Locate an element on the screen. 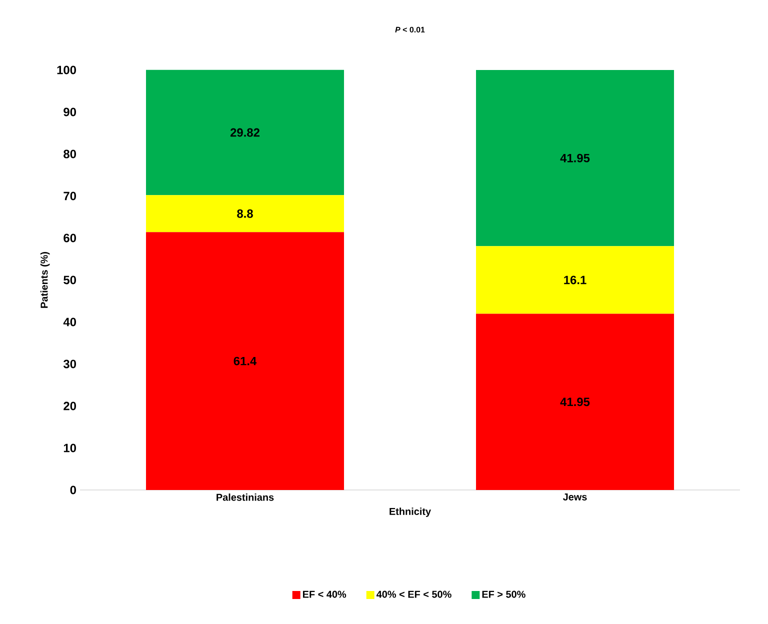 This screenshot has height=624, width=768. y-tick-label: 70 is located at coordinates (70, 196).